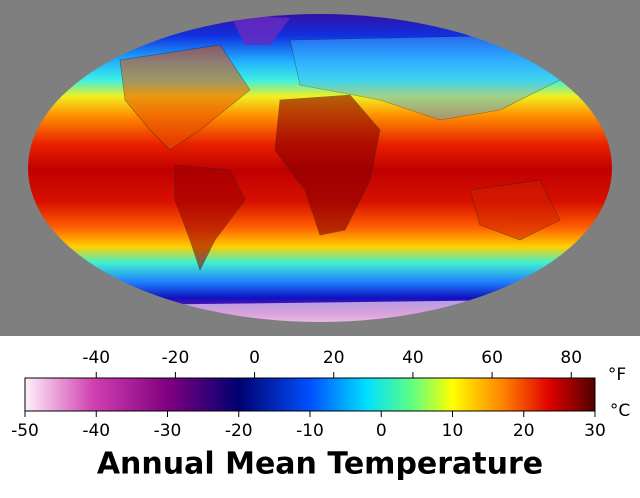  What do you see at coordinates (595, 431) in the screenshot?
I see `celsius-tick-label: 30` at bounding box center [595, 431].